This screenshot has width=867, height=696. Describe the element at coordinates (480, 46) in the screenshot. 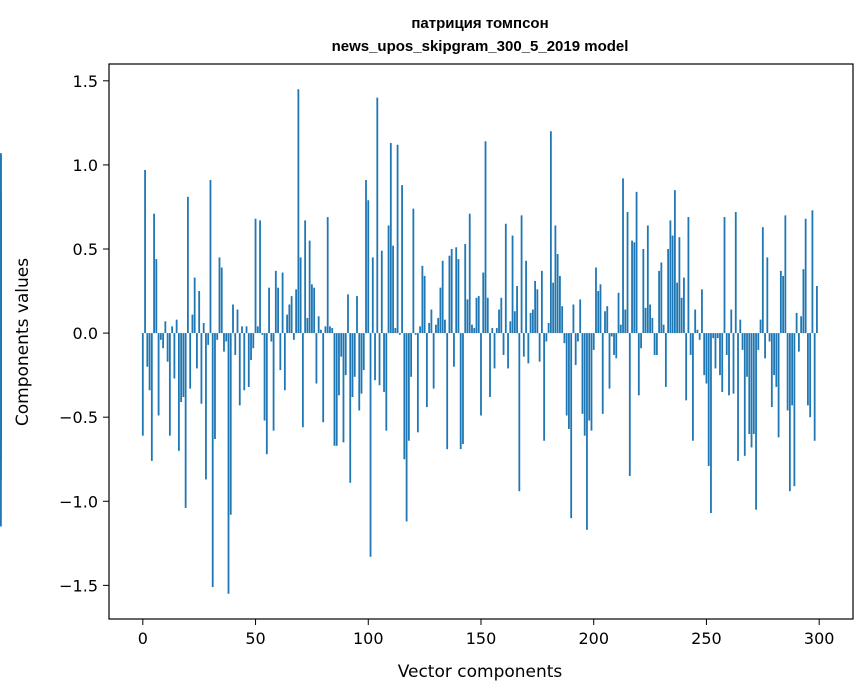

I see `chart-title-line-2: news_upos_skipgram_300_5_2019 model` at that location.